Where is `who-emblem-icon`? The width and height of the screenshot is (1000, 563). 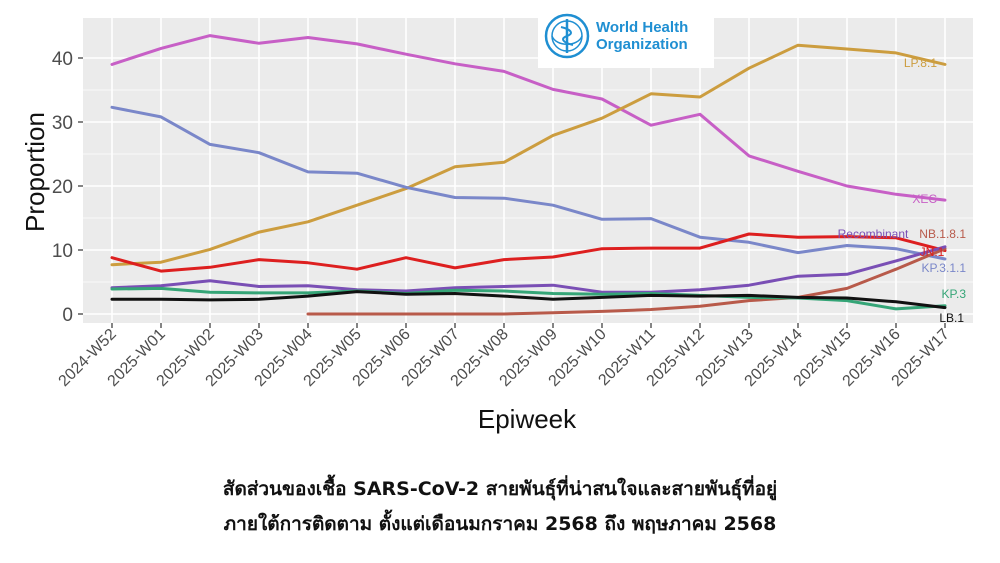 who-emblem-icon is located at coordinates (567, 36).